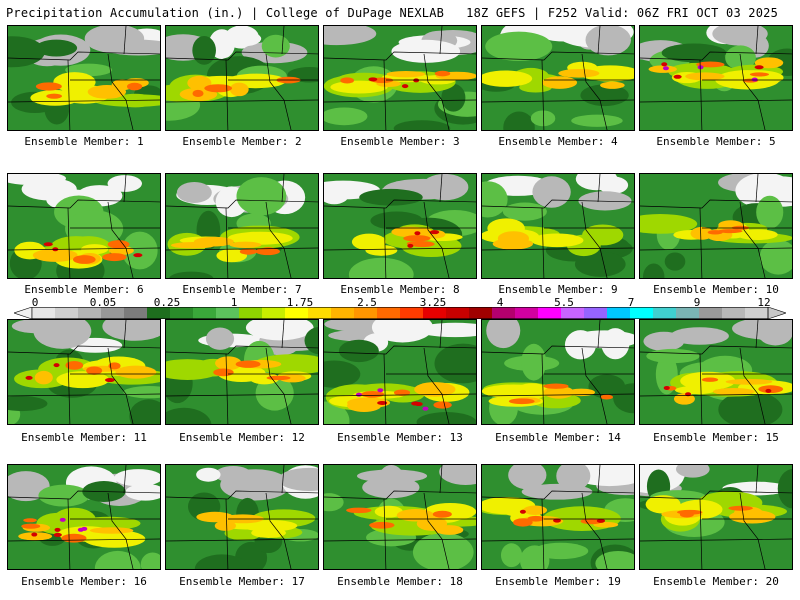 Image resolution: width=800 pixels, height=600 pixels. What do you see at coordinates (35, 302) in the screenshot?
I see `colorbar-tick-label: 0` at bounding box center [35, 302].